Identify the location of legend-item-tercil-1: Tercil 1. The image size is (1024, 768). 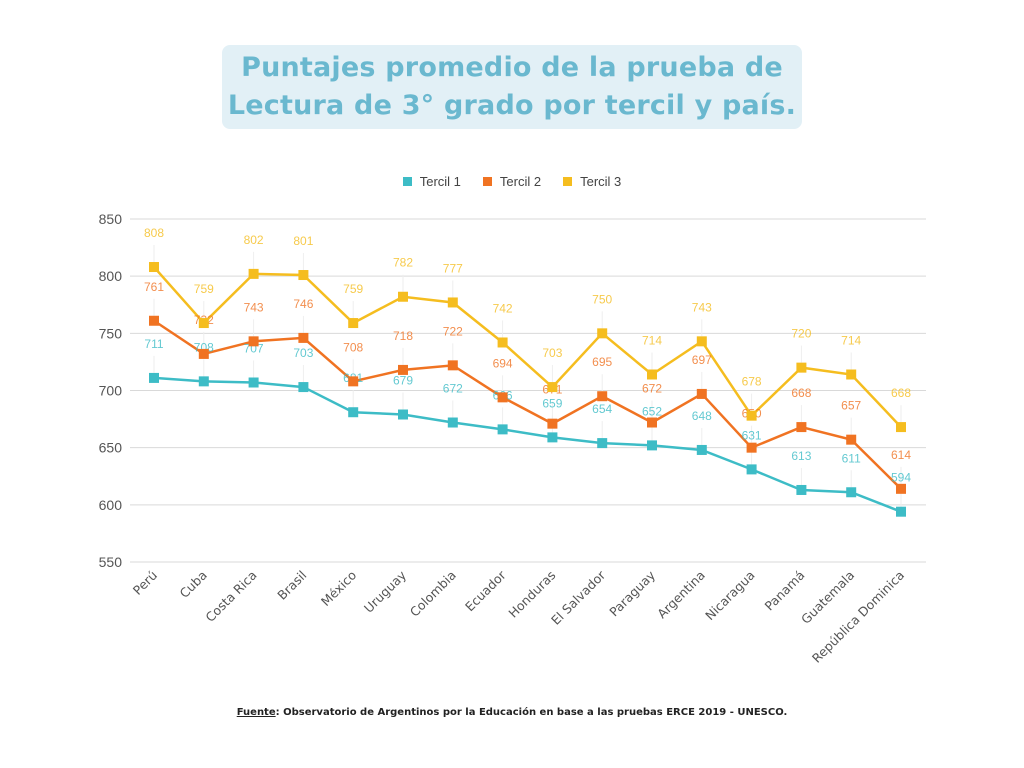
(431, 181).